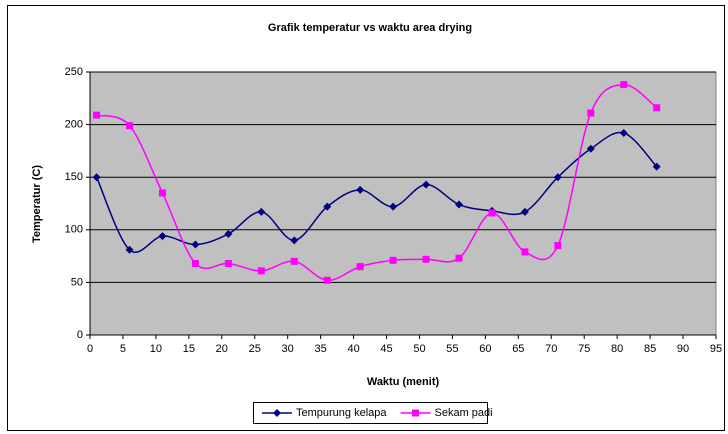  What do you see at coordinates (370, 28) in the screenshot?
I see `chart-title: Grafik temperatur vs waktu area drying` at bounding box center [370, 28].